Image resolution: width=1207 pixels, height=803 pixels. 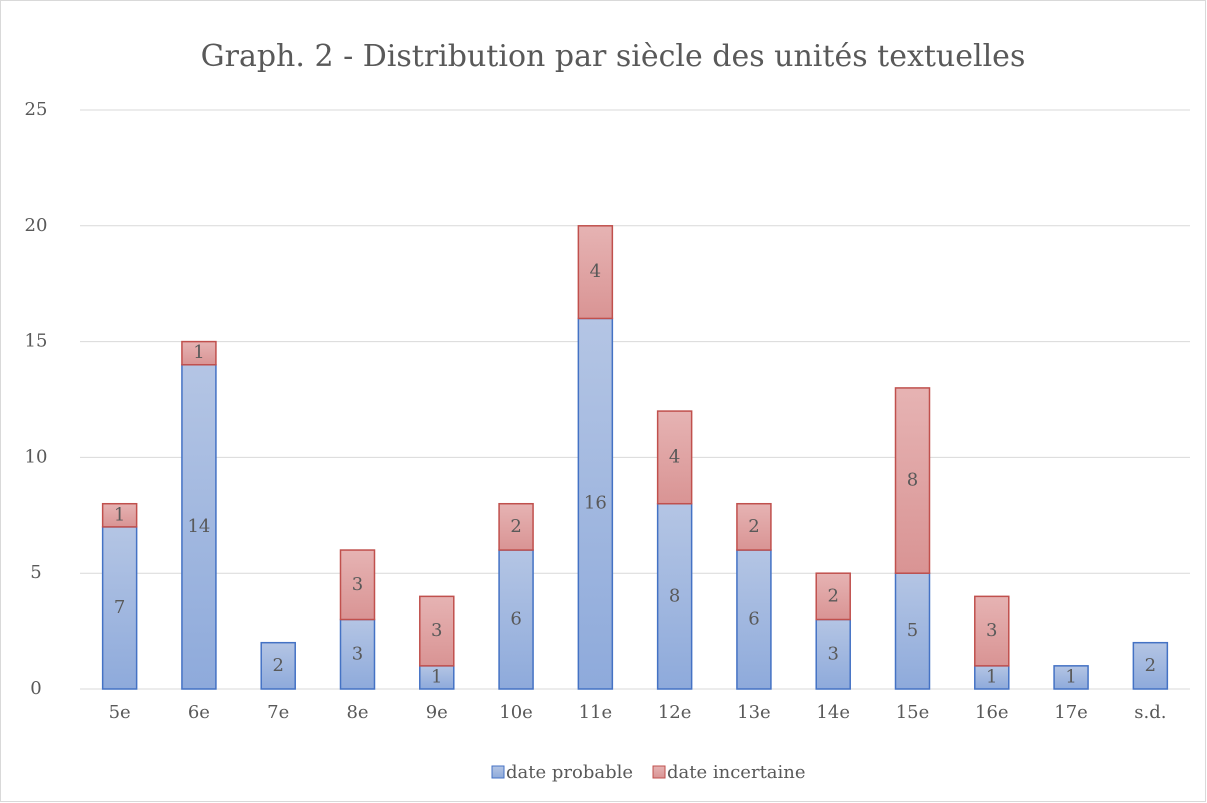 I want to click on x-tick-label: 11e, so click(x=596, y=712).